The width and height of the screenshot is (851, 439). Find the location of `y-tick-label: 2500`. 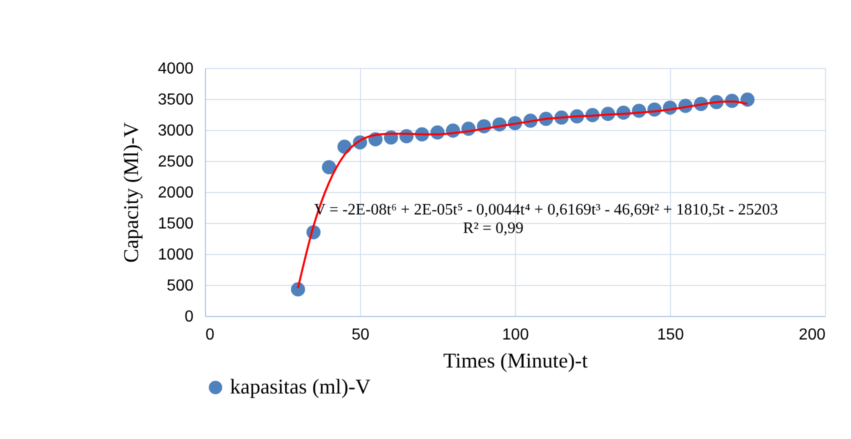

y-tick-label: 2500 is located at coordinates (176, 162).